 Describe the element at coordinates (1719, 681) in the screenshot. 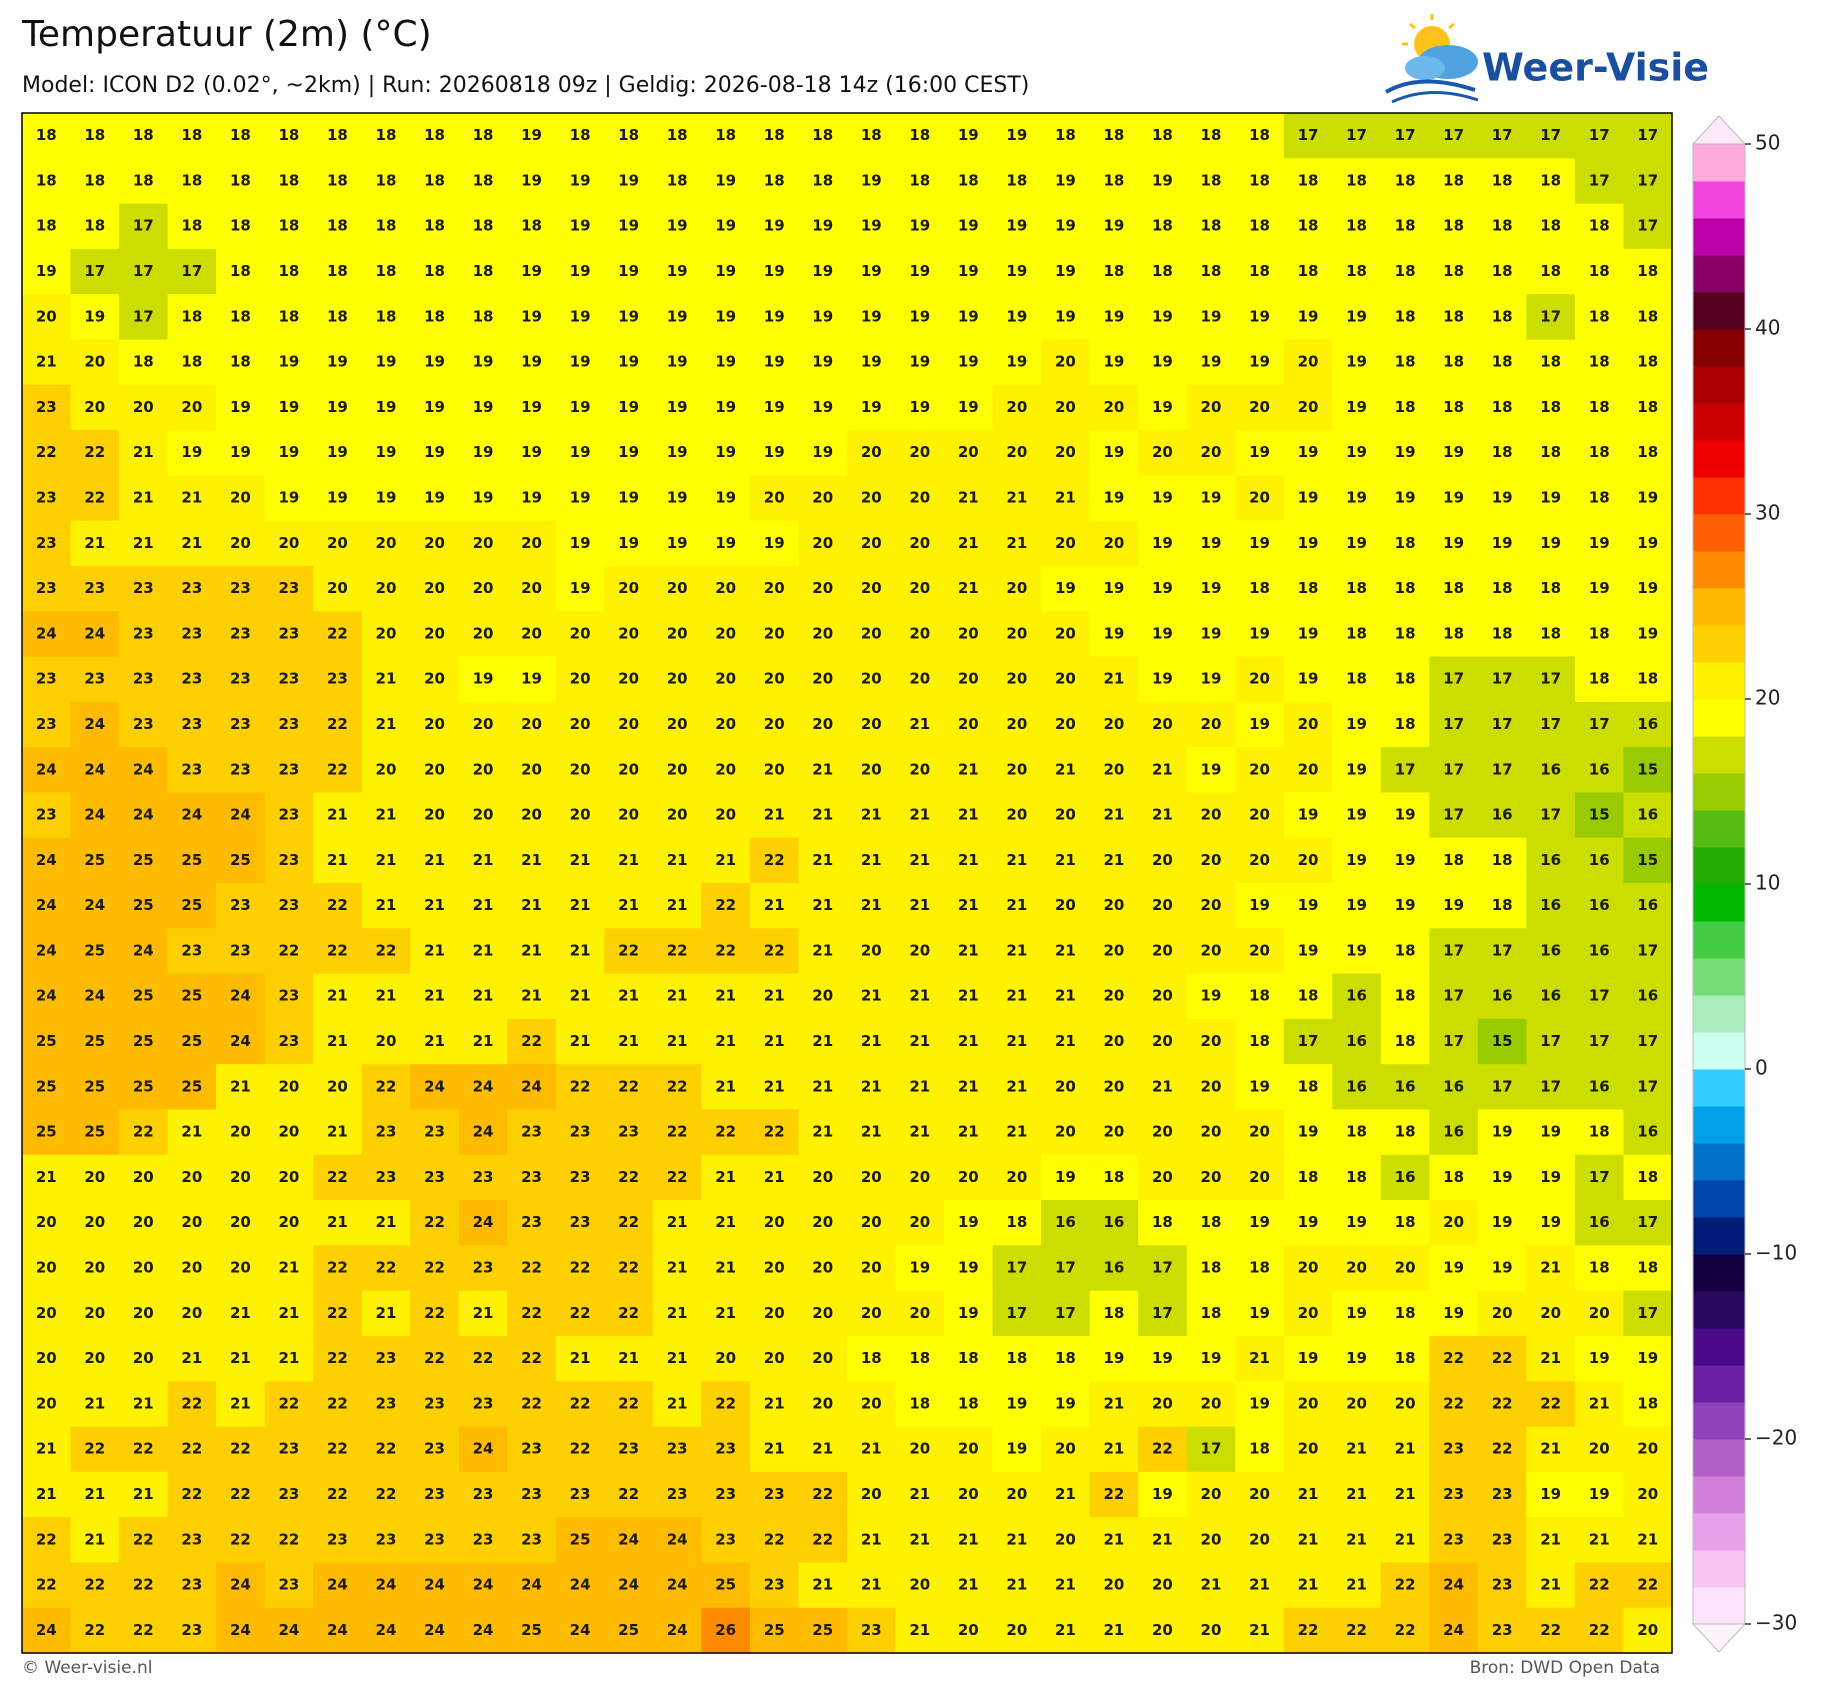

I see `colorbar-segment` at that location.